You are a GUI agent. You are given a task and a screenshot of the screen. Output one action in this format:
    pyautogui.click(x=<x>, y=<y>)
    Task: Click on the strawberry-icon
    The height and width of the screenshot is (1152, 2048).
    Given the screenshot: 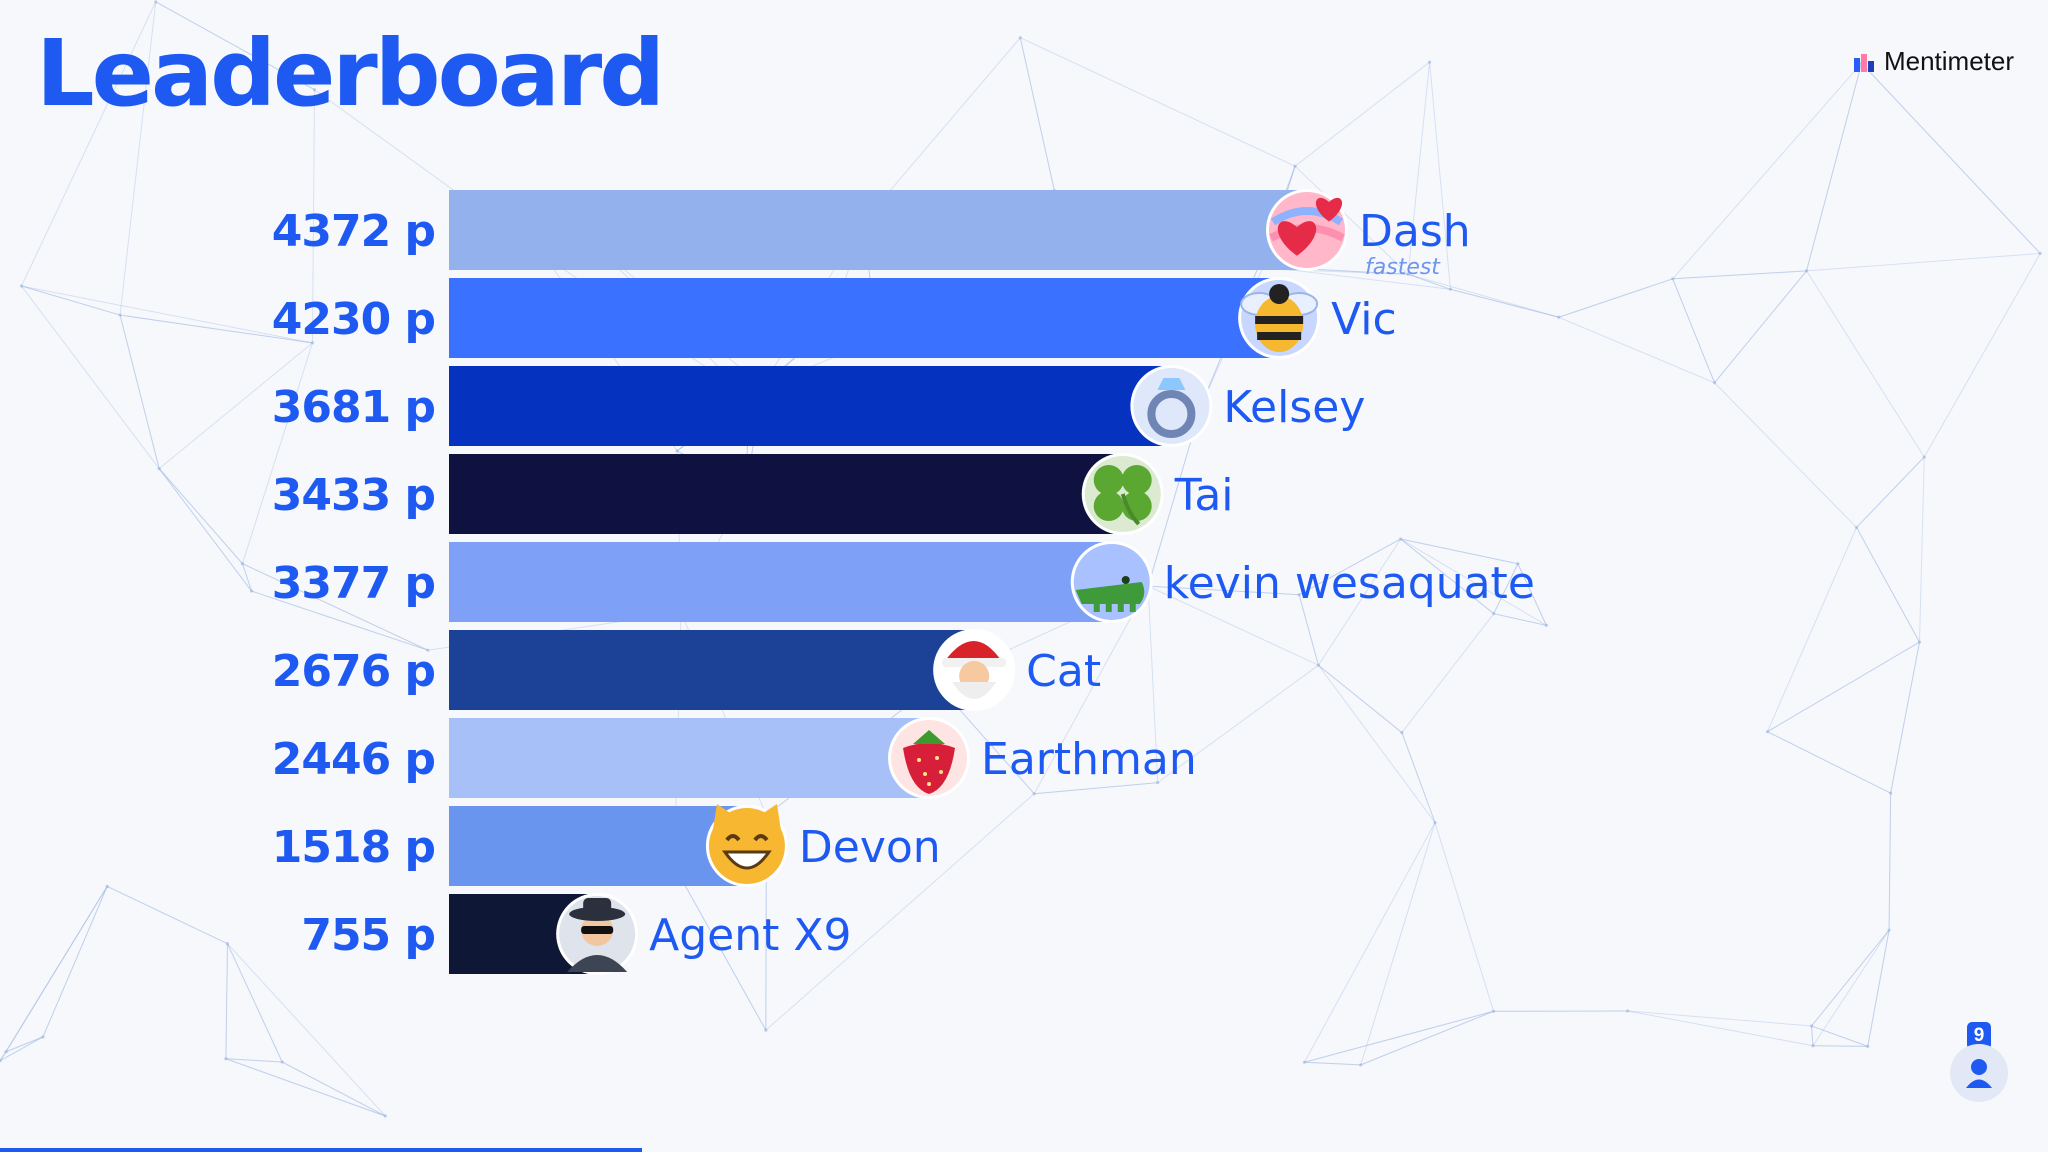 What is the action you would take?
    pyautogui.click(x=929, y=758)
    